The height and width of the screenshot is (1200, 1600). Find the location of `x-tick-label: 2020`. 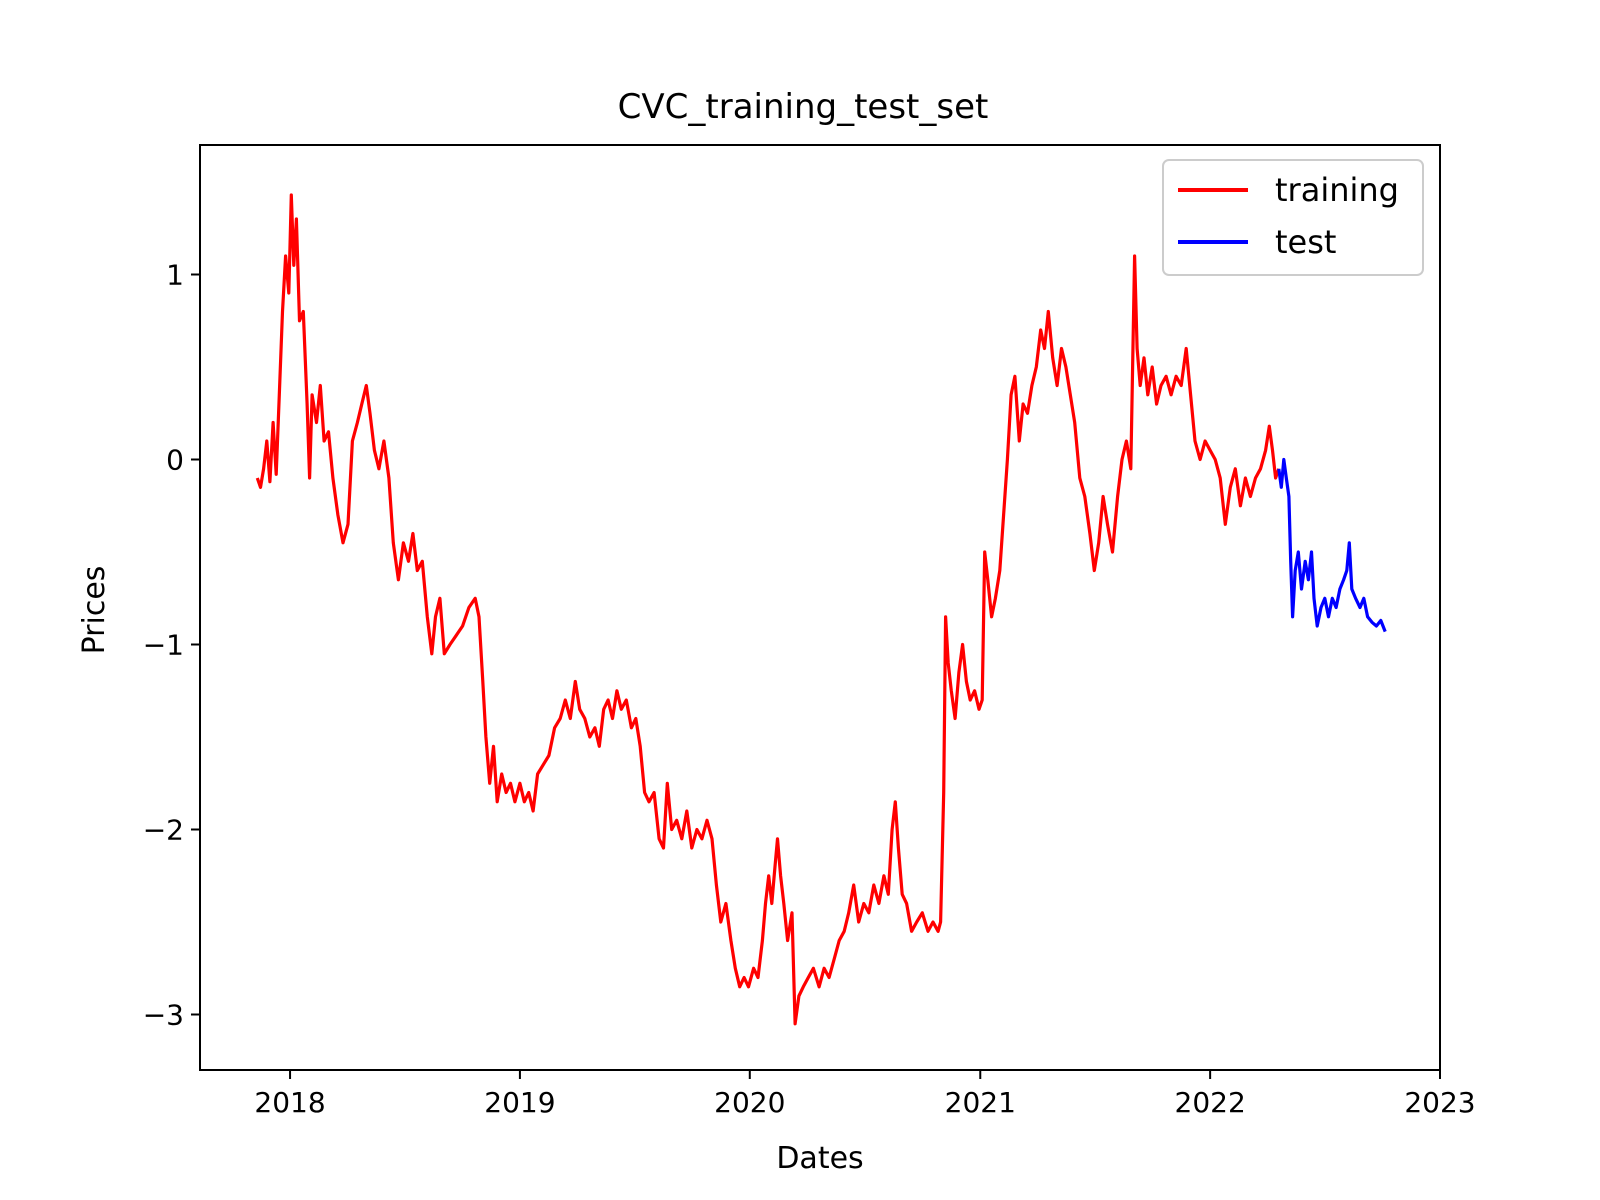

x-tick-label: 2020 is located at coordinates (749, 1102).